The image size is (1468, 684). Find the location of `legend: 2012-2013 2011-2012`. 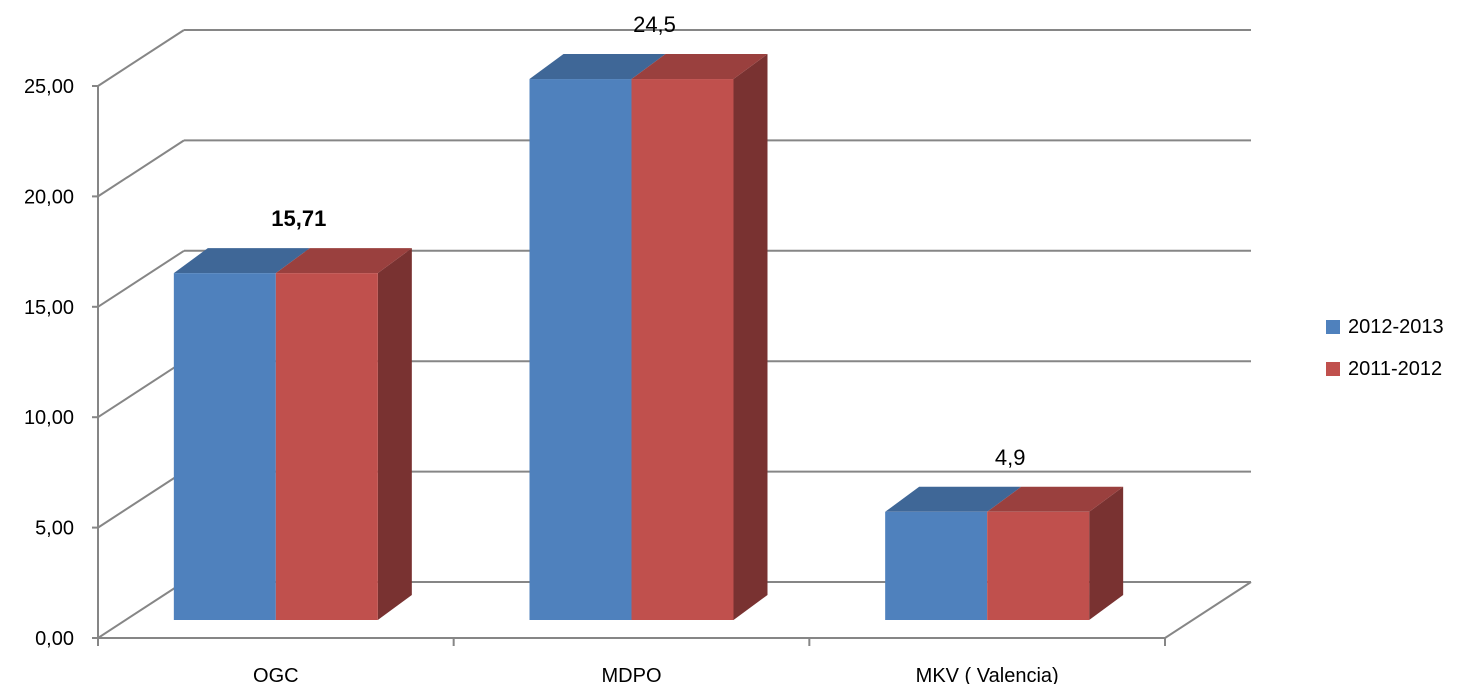

legend: 2012-2013 2011-2012 is located at coordinates (1385, 355).